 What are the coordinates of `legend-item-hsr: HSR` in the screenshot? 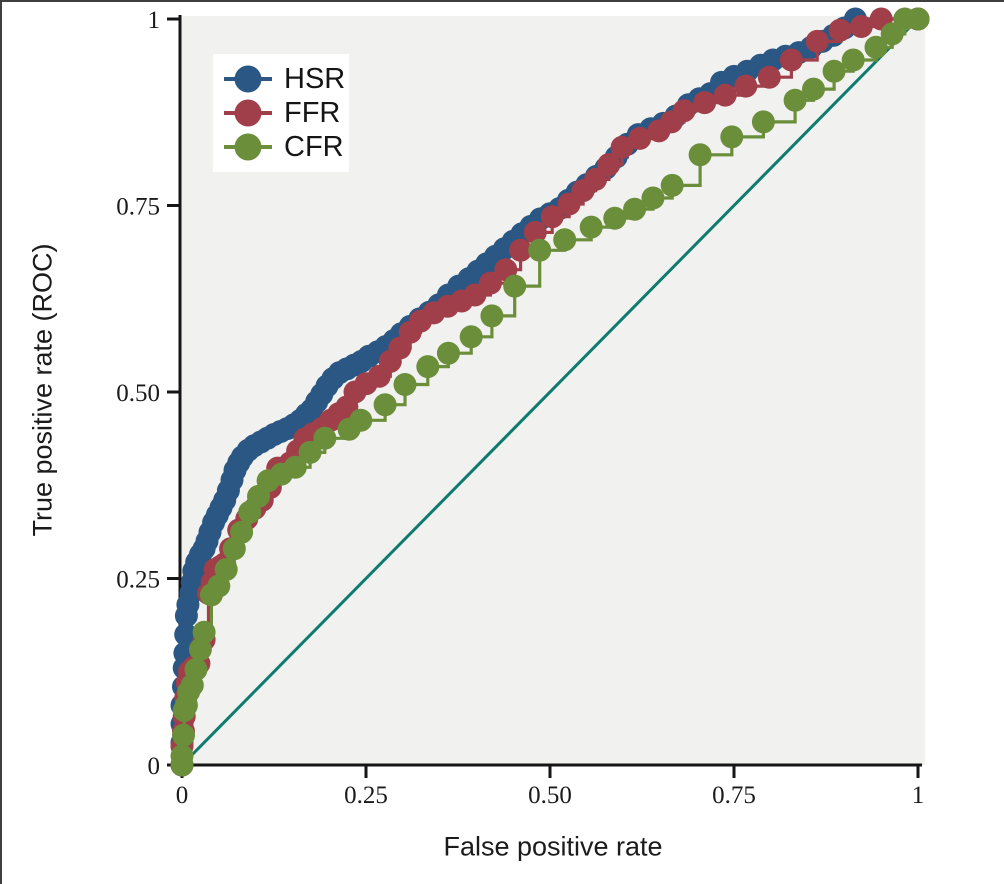 It's located at (286, 79).